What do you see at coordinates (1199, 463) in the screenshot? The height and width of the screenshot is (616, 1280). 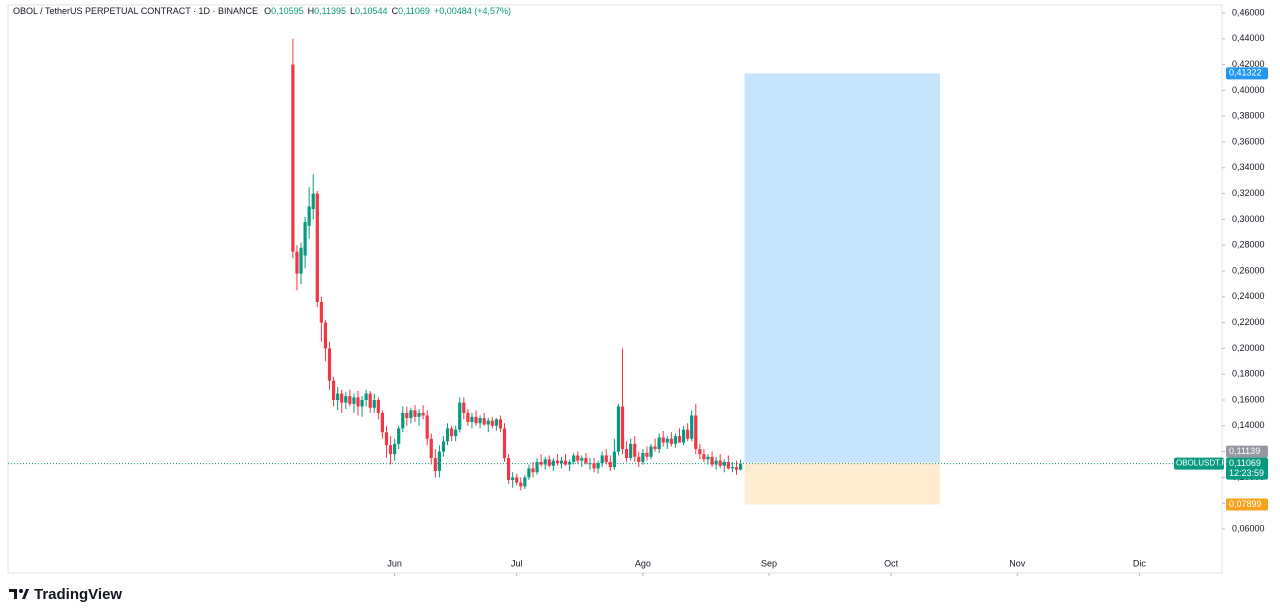 I see `symbol-tag-bg` at bounding box center [1199, 463].